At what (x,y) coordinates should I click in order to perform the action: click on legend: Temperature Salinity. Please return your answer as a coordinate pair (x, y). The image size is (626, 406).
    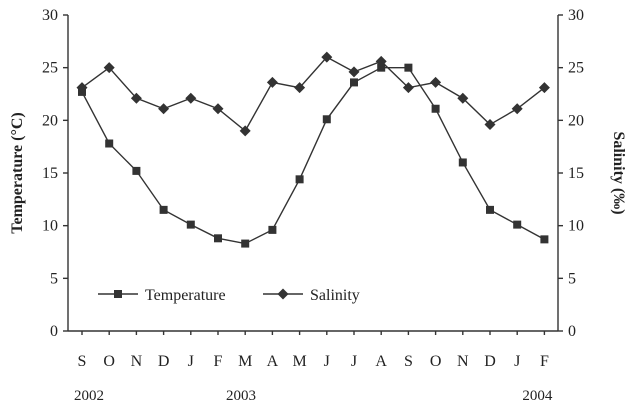
    Looking at the image, I should click on (229, 295).